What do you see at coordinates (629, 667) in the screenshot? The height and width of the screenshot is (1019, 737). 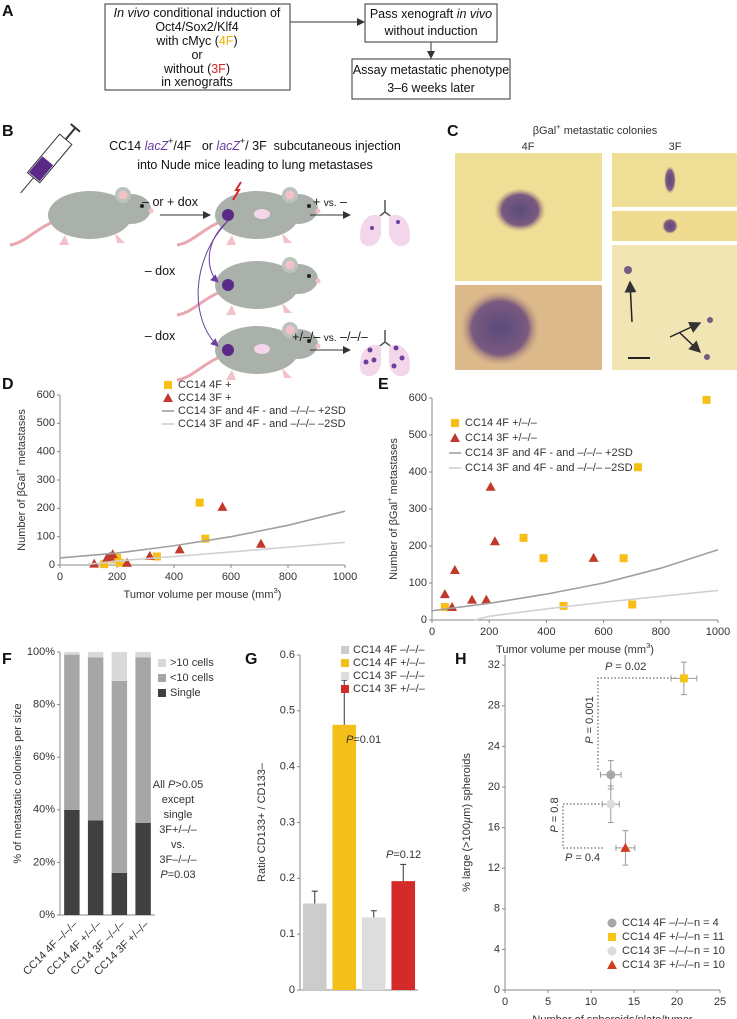 I see `text-segment: = 0.02` at bounding box center [629, 667].